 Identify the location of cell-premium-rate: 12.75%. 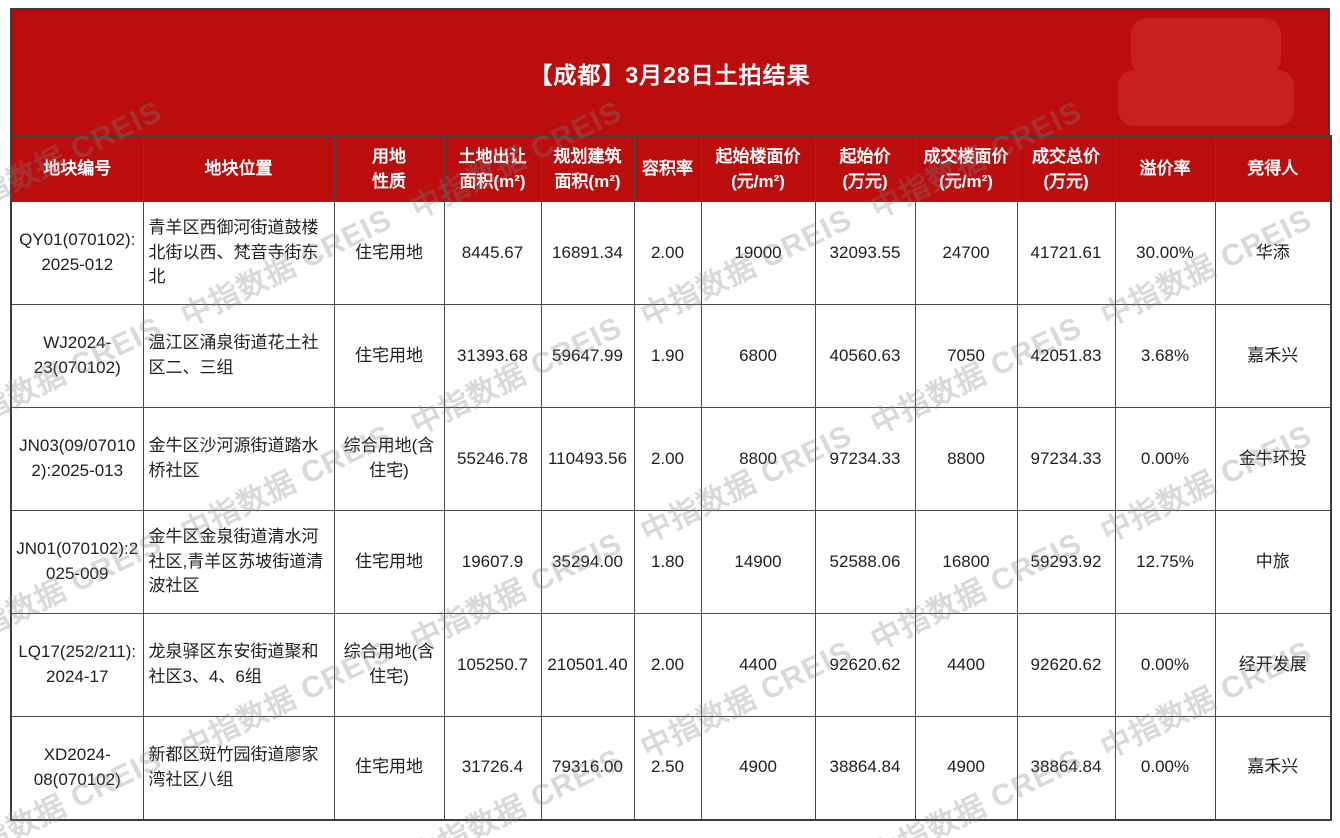
(1165, 562).